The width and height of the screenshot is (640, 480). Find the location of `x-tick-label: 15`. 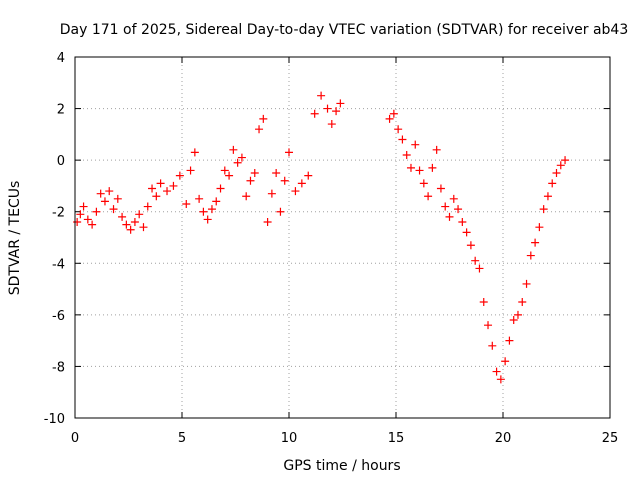

x-tick-label: 15 is located at coordinates (396, 438).